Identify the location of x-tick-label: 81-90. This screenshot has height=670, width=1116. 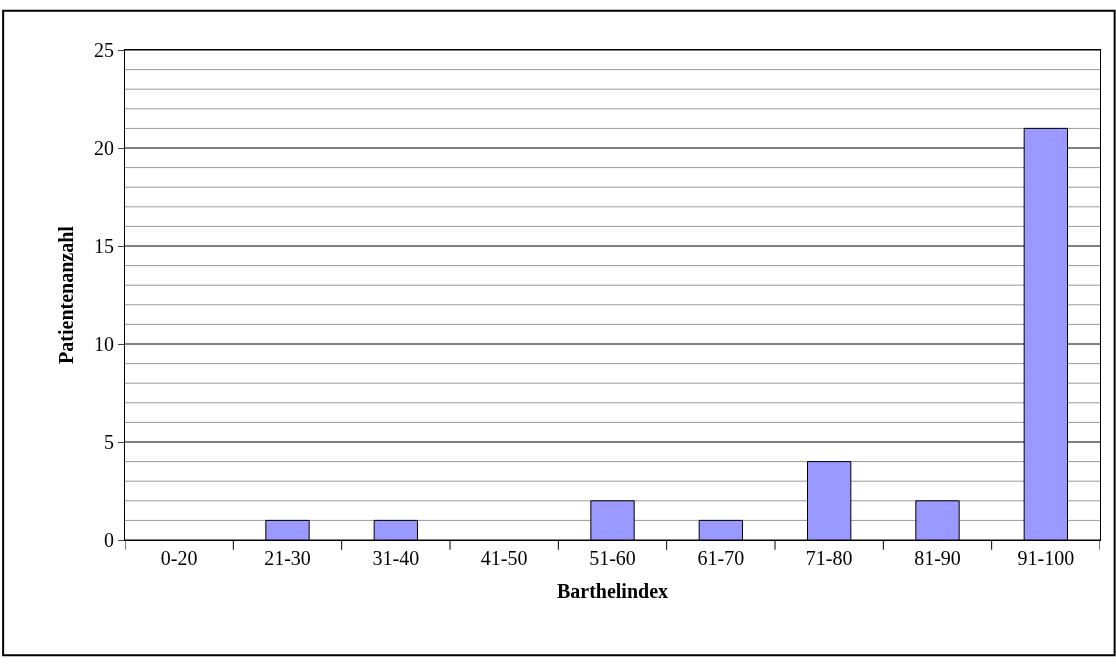
(937, 558).